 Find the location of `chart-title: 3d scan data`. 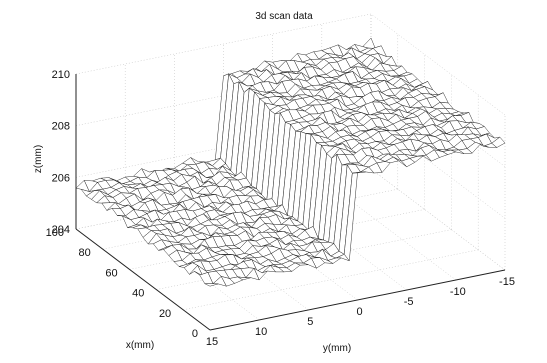

chart-title: 3d scan data is located at coordinates (284, 16).